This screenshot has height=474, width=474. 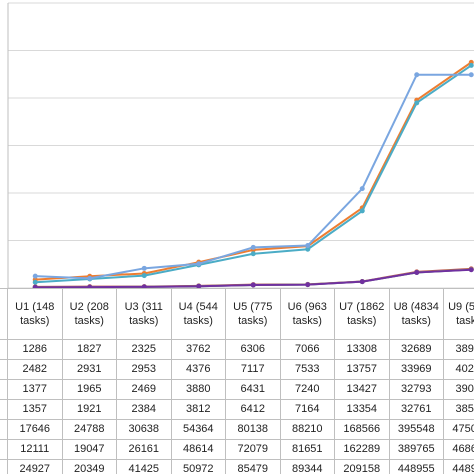 What do you see at coordinates (362, 467) in the screenshot?
I see `table-cell: 209158` at bounding box center [362, 467].